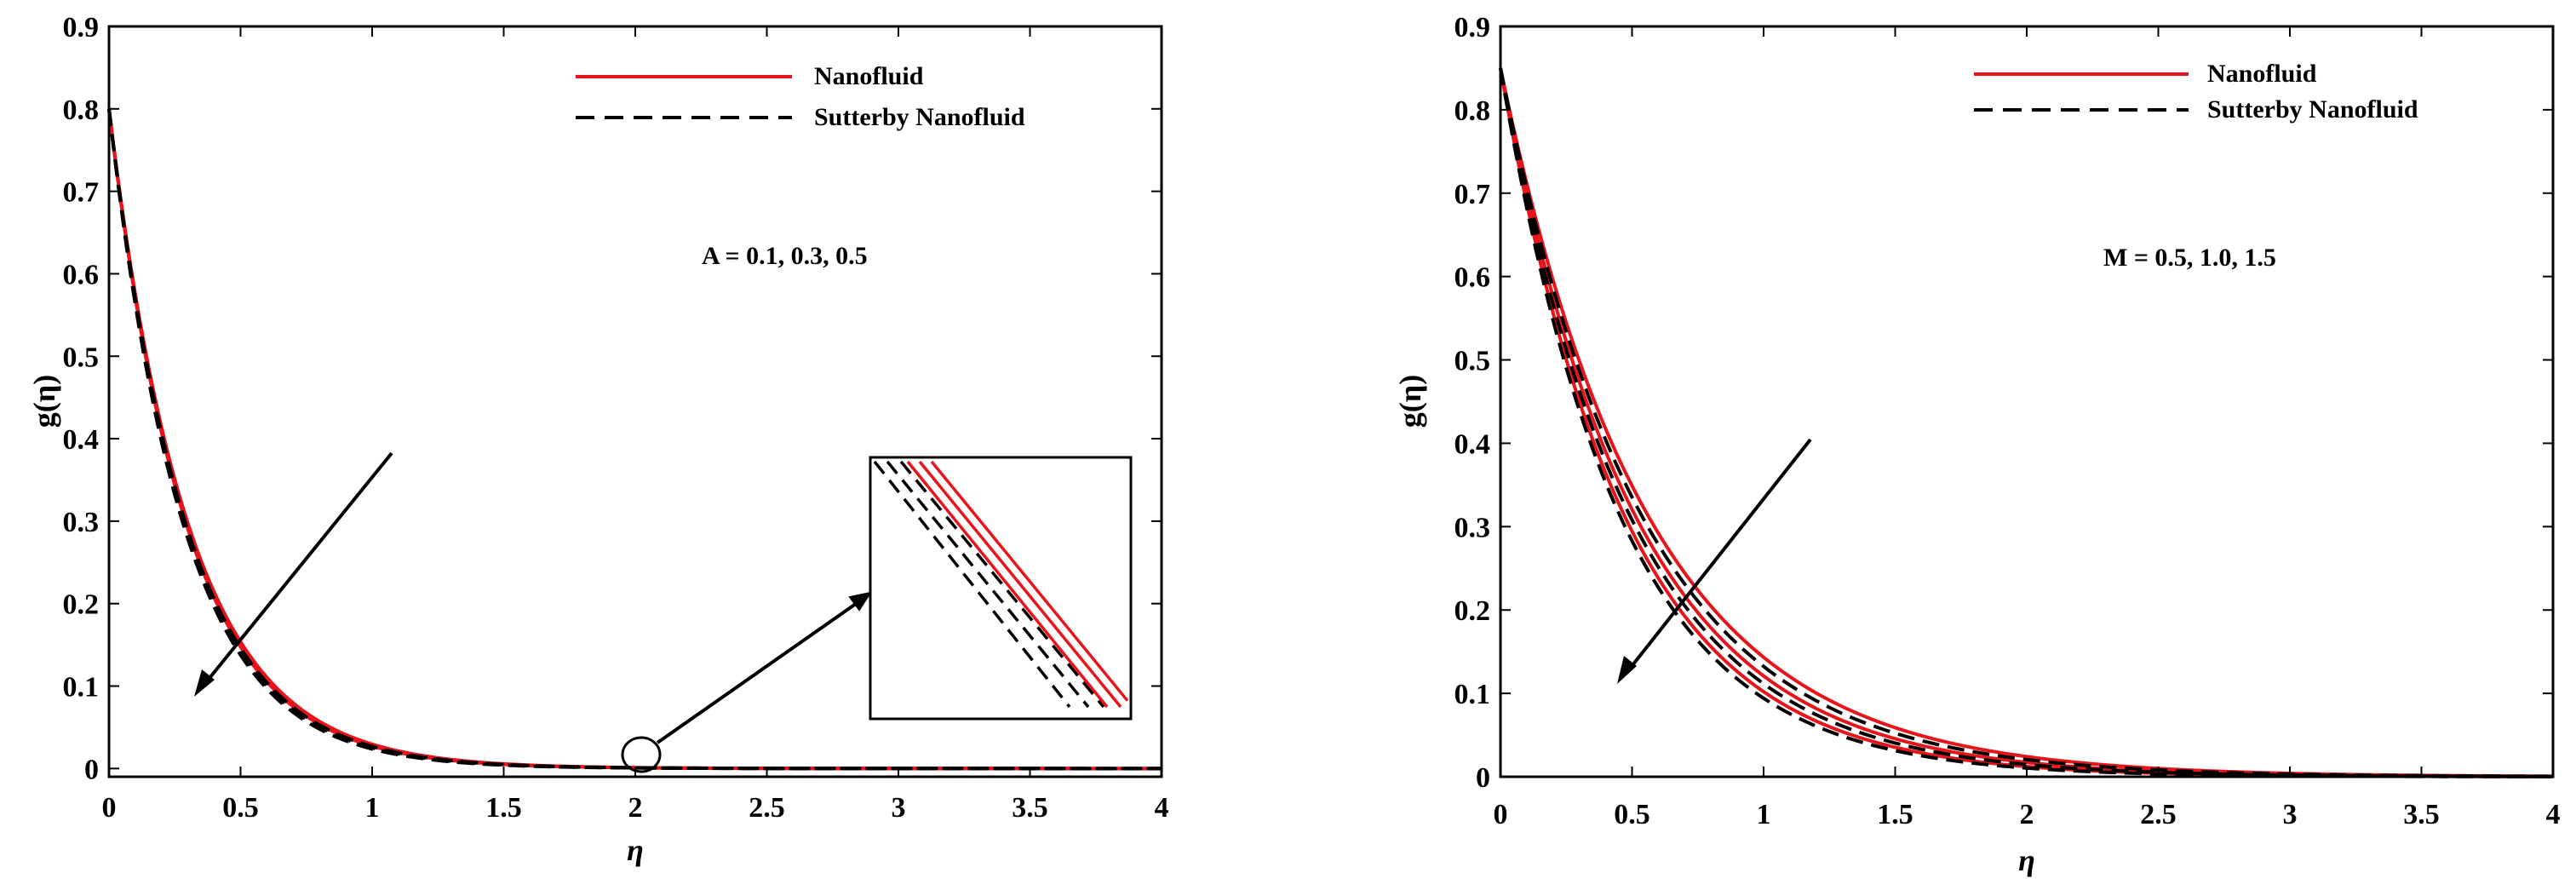  Describe the element at coordinates (1472, 694) in the screenshot. I see `right-y-tick-label: 0.1` at that location.